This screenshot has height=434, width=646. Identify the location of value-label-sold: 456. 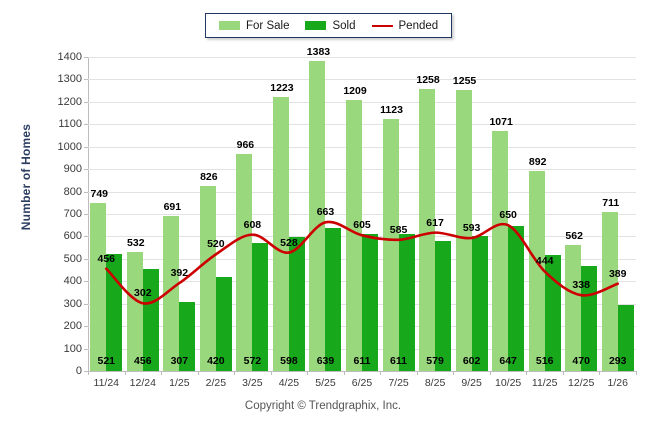
(143, 361).